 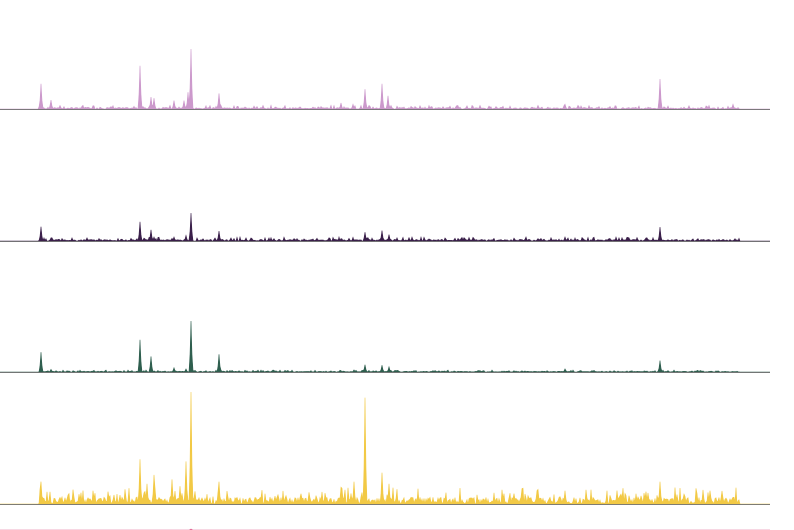 I want to click on series-3-area, so click(x=385, y=346).